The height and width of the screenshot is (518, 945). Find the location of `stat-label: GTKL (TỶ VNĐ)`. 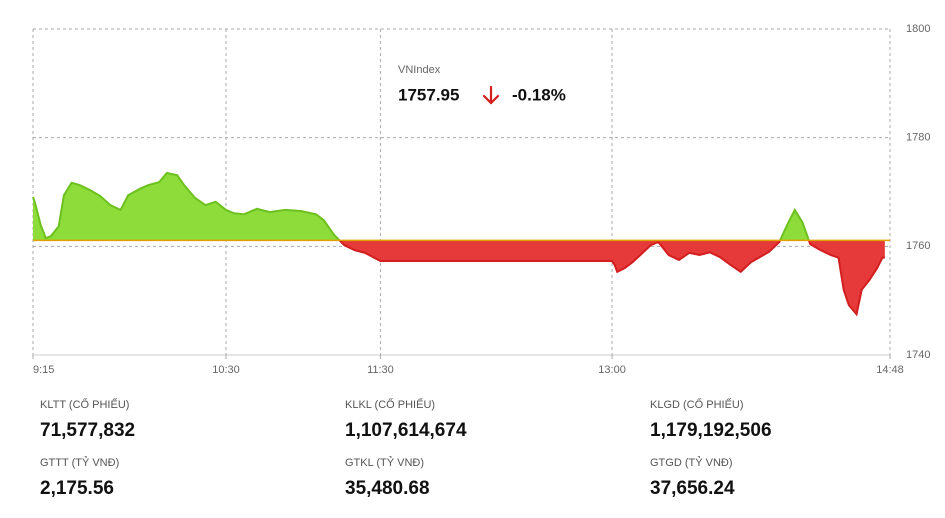

stat-label: GTKL (TỶ VNĐ) is located at coordinates (384, 462).